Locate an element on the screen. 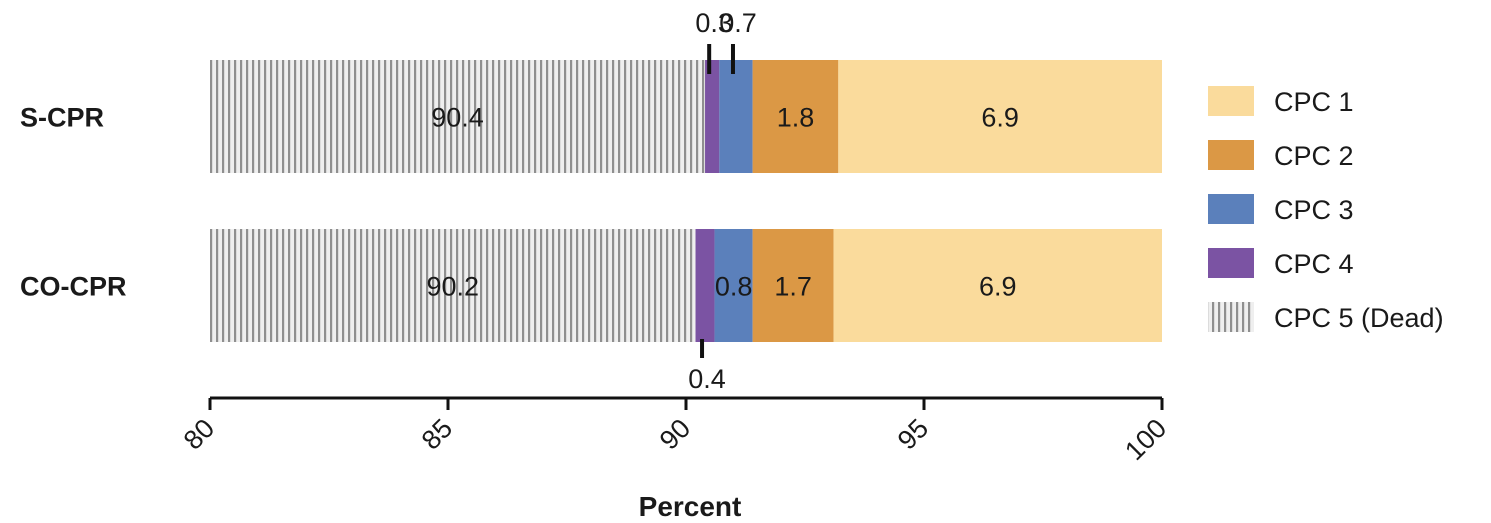  bar-segment-cpc-3-co-cpr is located at coordinates (733, 285).